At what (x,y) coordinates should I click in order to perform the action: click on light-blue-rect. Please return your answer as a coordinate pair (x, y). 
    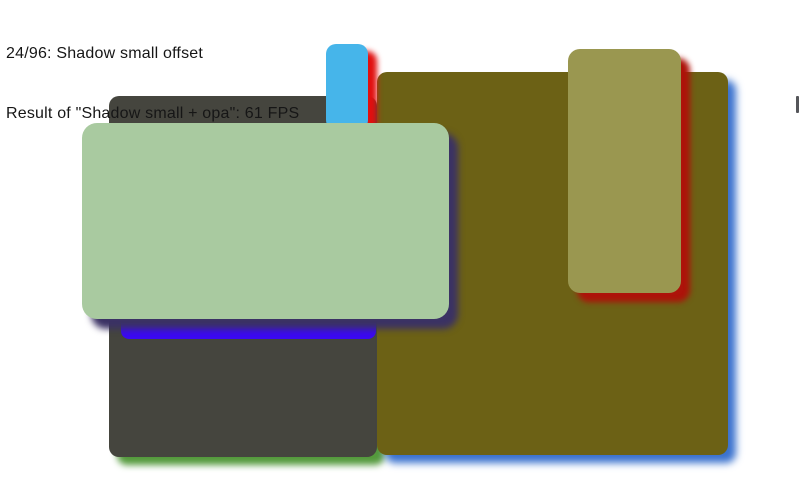
    Looking at the image, I should click on (347, 87).